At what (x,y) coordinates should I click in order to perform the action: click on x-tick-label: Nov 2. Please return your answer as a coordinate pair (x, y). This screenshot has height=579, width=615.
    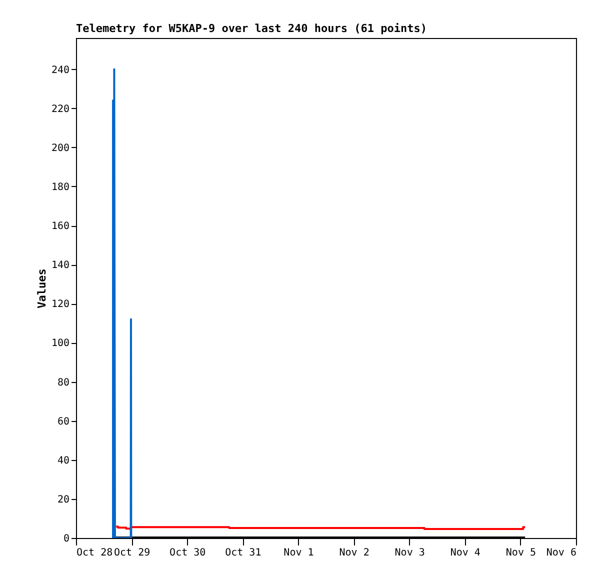
    Looking at the image, I should click on (354, 553).